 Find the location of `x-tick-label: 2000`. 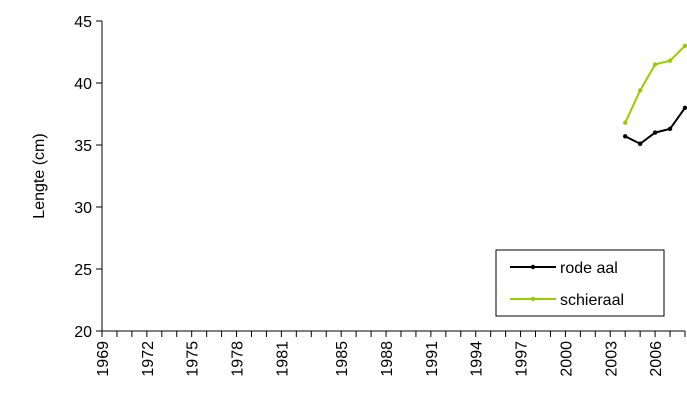

x-tick-label: 2000 is located at coordinates (566, 359).